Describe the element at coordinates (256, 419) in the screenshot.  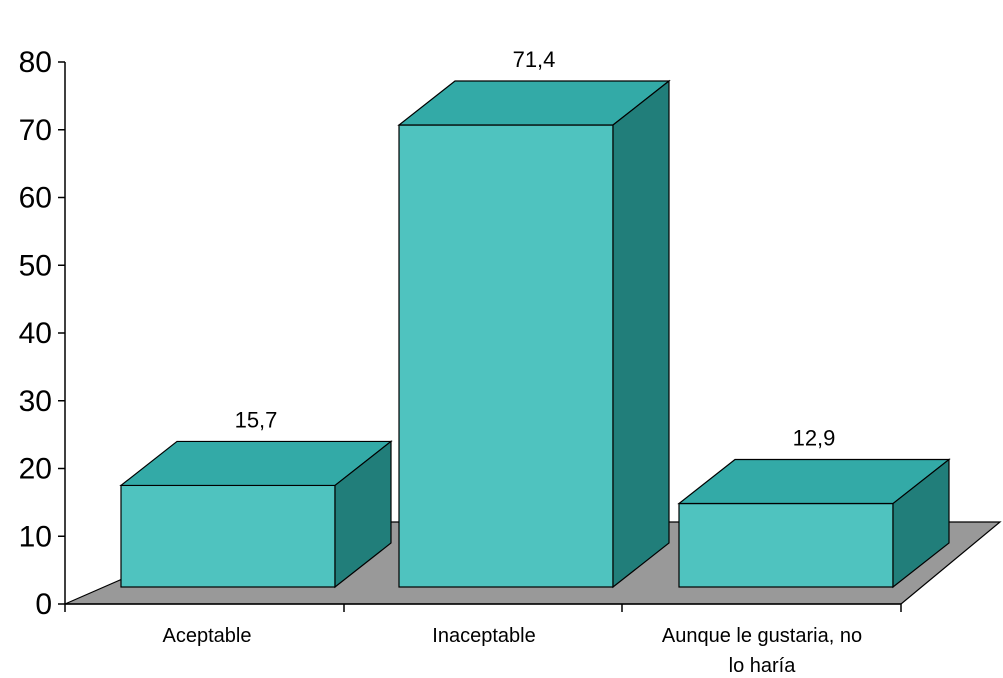
I see `data-label: 15,7` at that location.